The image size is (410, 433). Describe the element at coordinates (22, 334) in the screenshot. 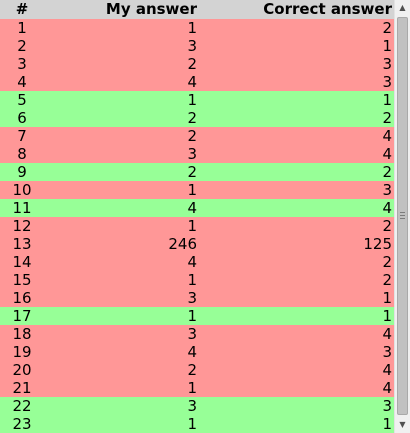

I see `row-number: 18` at that location.